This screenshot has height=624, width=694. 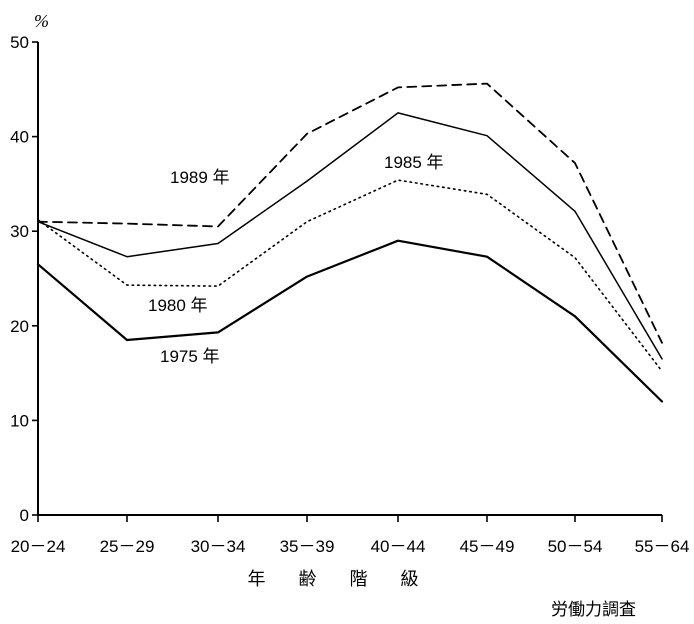 I want to click on y-tick-label: 40, so click(x=19, y=137).